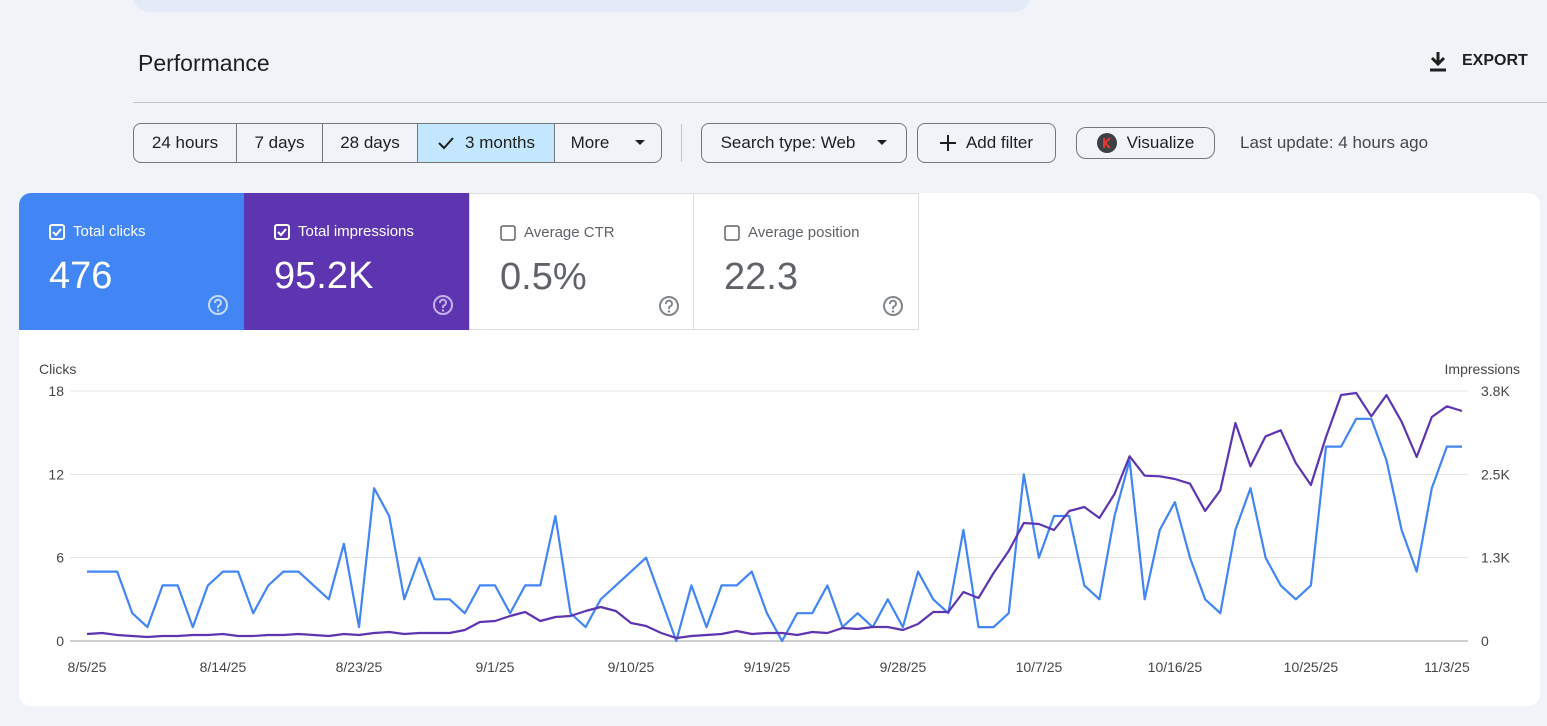  I want to click on metric-value: 22.3, so click(761, 277).